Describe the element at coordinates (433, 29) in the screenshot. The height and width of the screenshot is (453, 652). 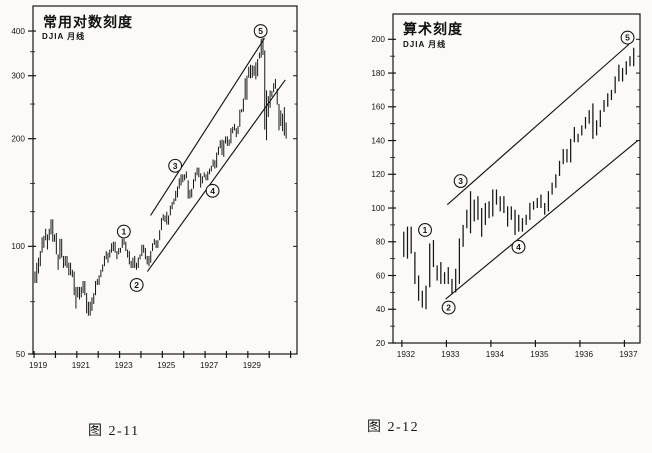
I see `chart-title-arithmetic-scale: 算术刻度` at that location.